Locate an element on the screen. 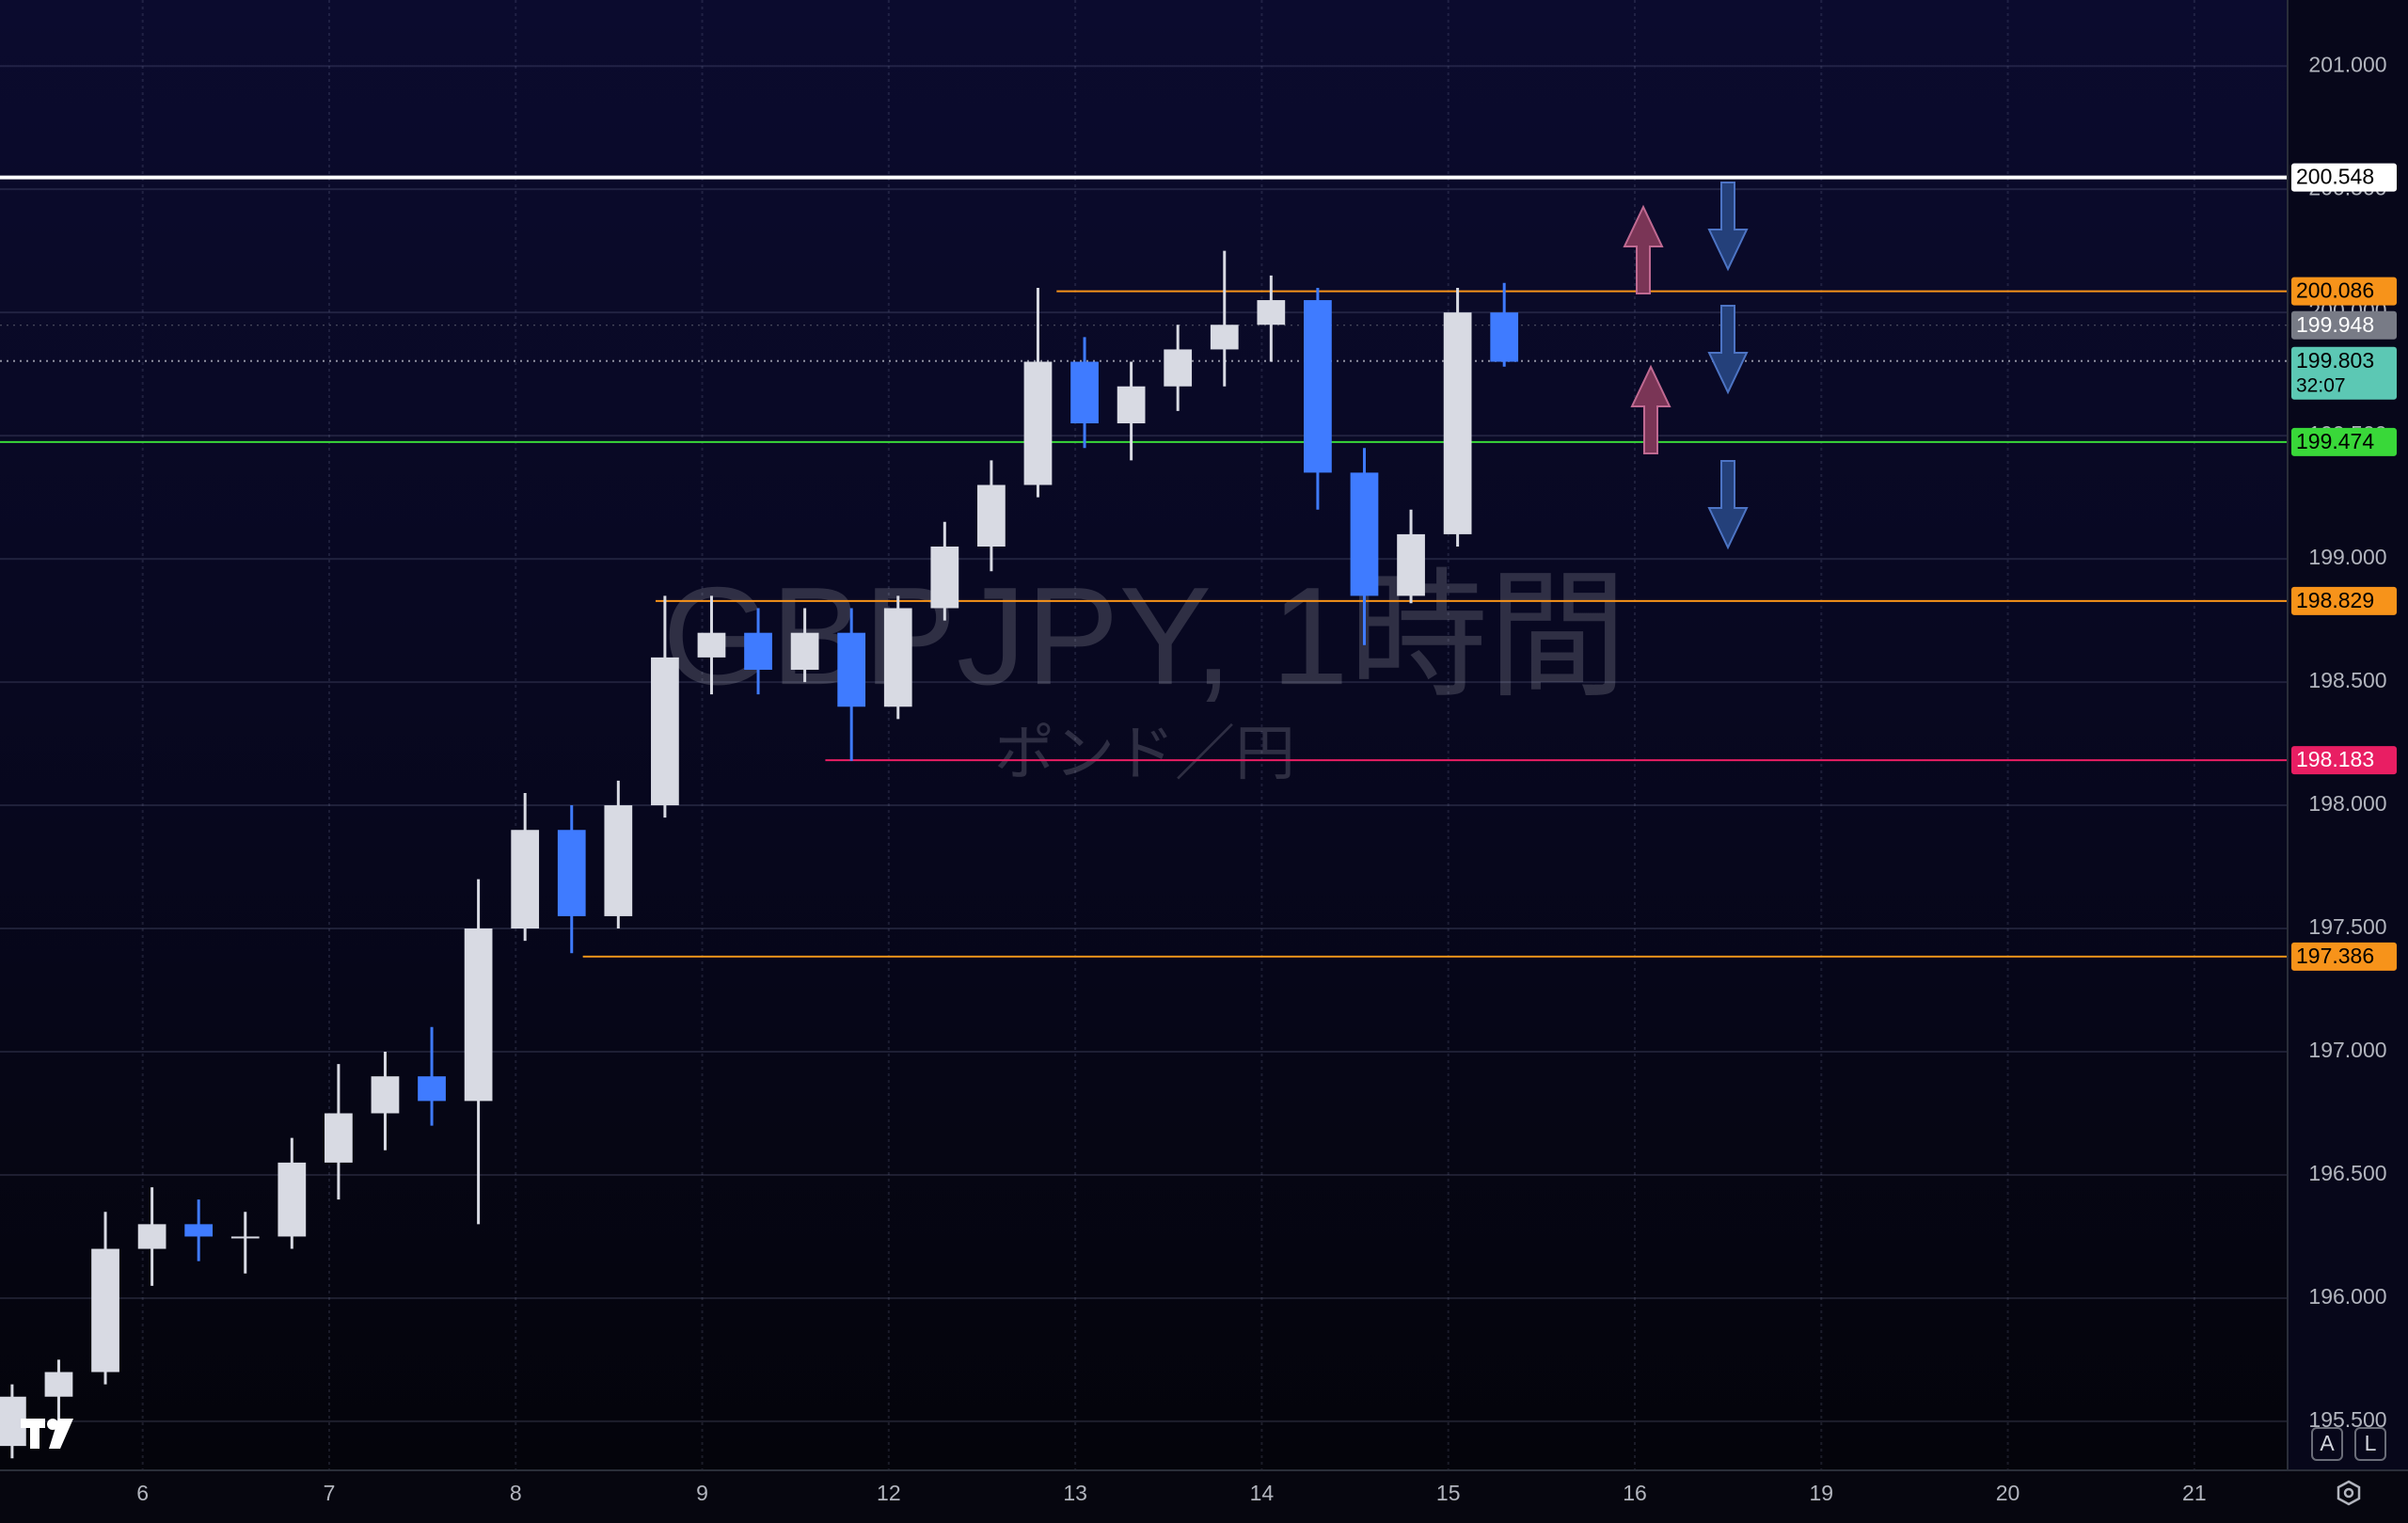 The image size is (2408, 1523). auto-button is located at coordinates (2327, 1444).